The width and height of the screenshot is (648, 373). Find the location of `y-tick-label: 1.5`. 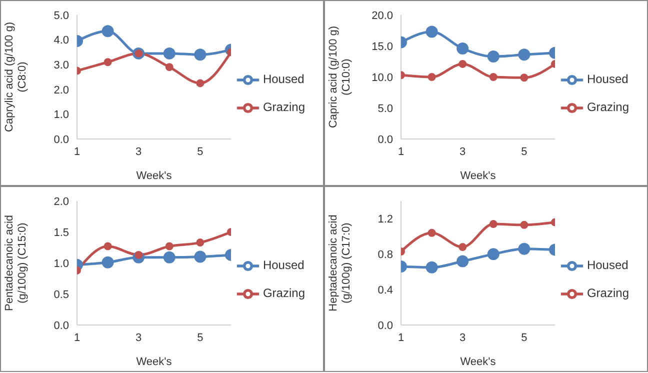

y-tick-label: 1.5 is located at coordinates (61, 232).